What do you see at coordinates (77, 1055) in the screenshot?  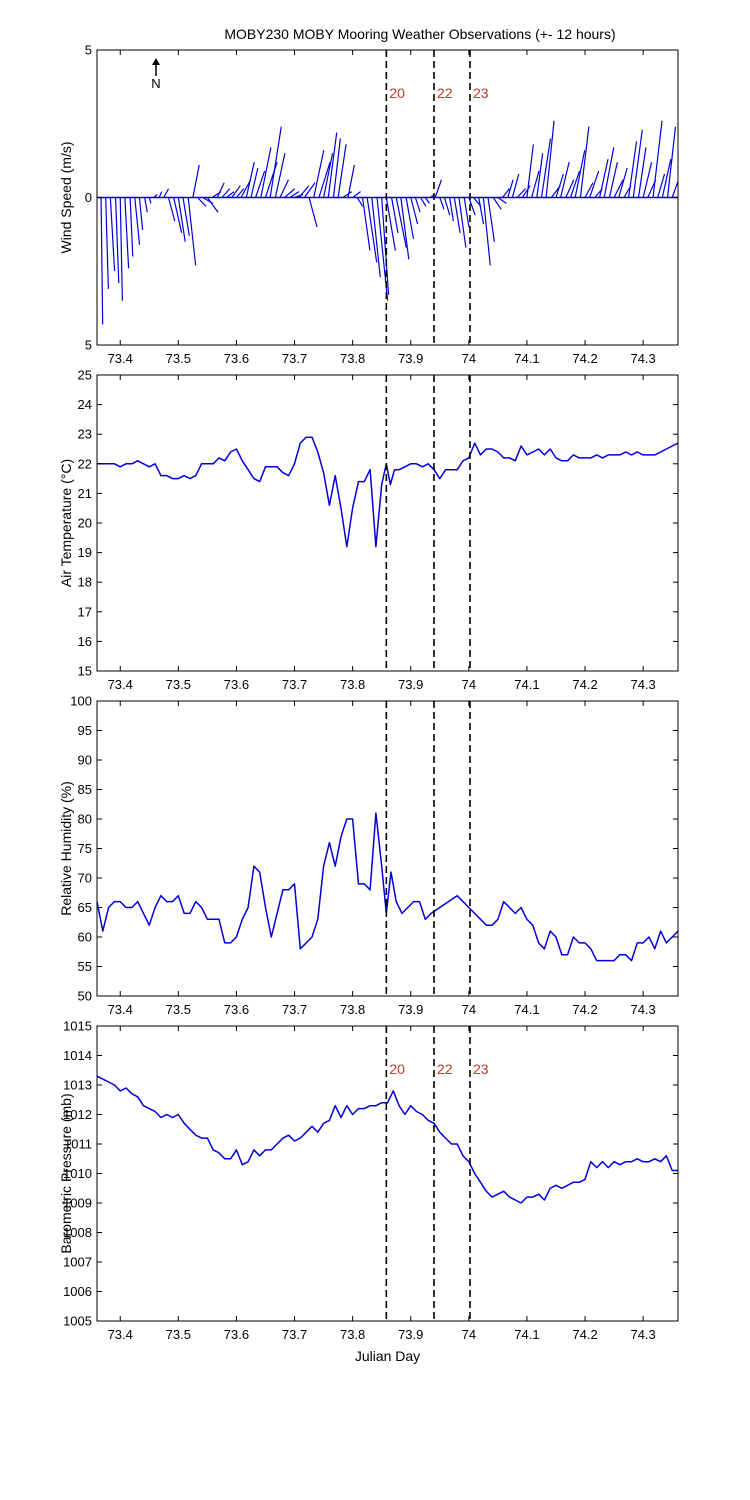 I see `y-tick-label: 1014` at bounding box center [77, 1055].